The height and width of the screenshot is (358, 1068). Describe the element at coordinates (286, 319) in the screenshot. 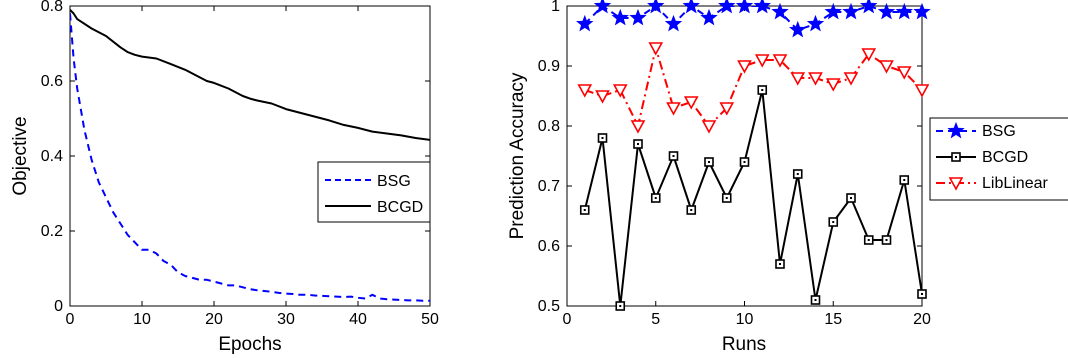

I see `x-tick-label: 30` at that location.